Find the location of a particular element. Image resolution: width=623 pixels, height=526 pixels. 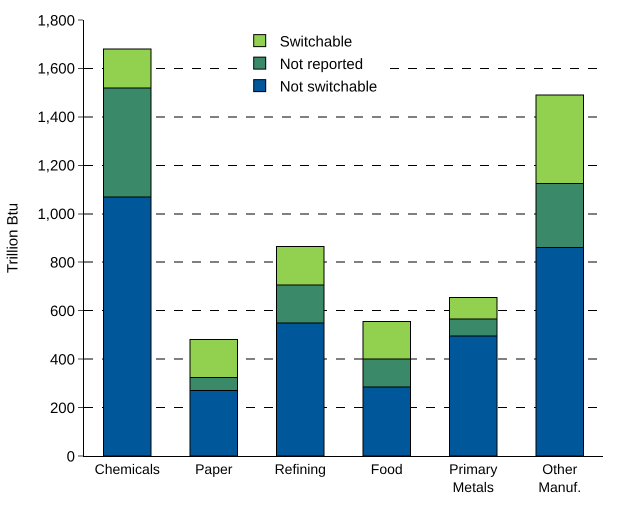

x-tick-label: Other Manuf. is located at coordinates (560, 477).